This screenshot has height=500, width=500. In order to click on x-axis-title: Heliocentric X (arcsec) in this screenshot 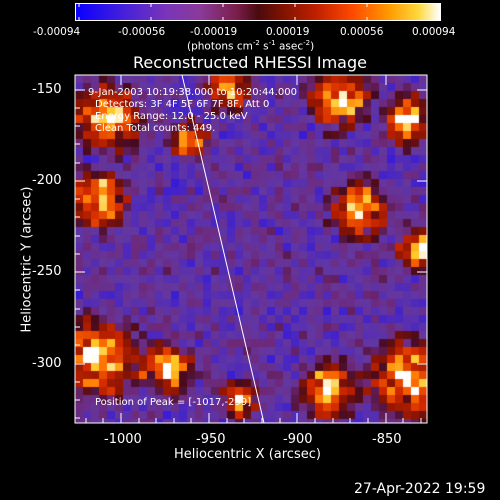, I will do `click(247, 454)`.